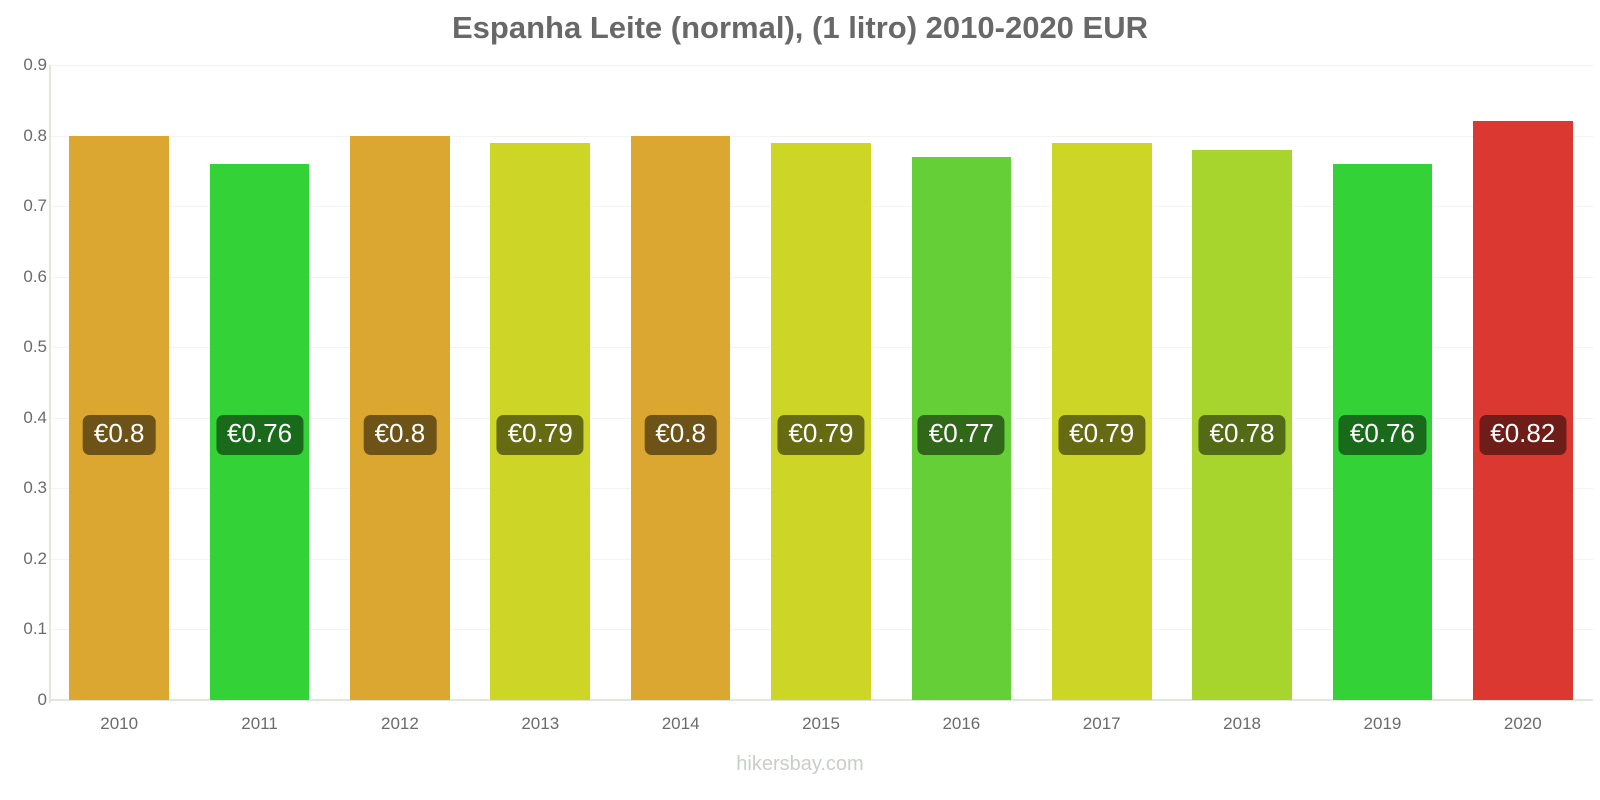  Describe the element at coordinates (119, 723) in the screenshot. I see `x-axis-tick-label: 2010` at that location.